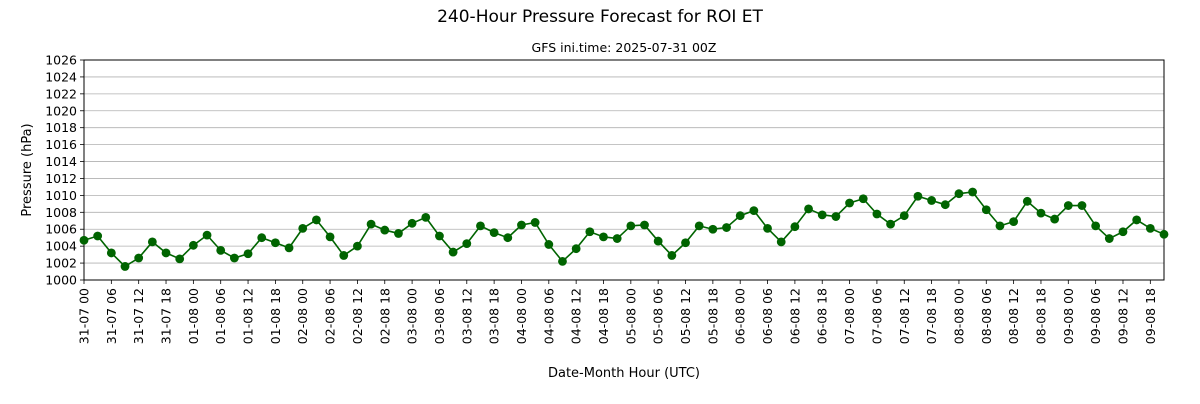 Image resolution: width=1200 pixels, height=404 pixels. Describe the element at coordinates (61, 246) in the screenshot. I see `y-tick-label: 1004` at that location.